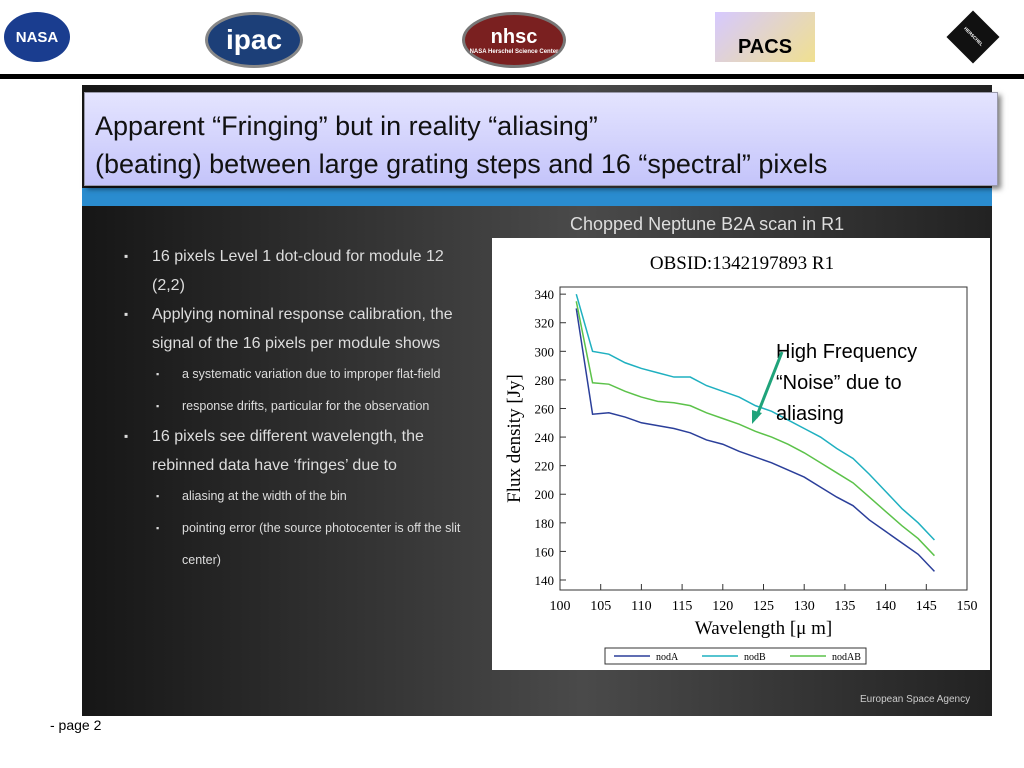 The height and width of the screenshot is (768, 1024). I want to click on x-tick-label: 120, so click(722, 606).